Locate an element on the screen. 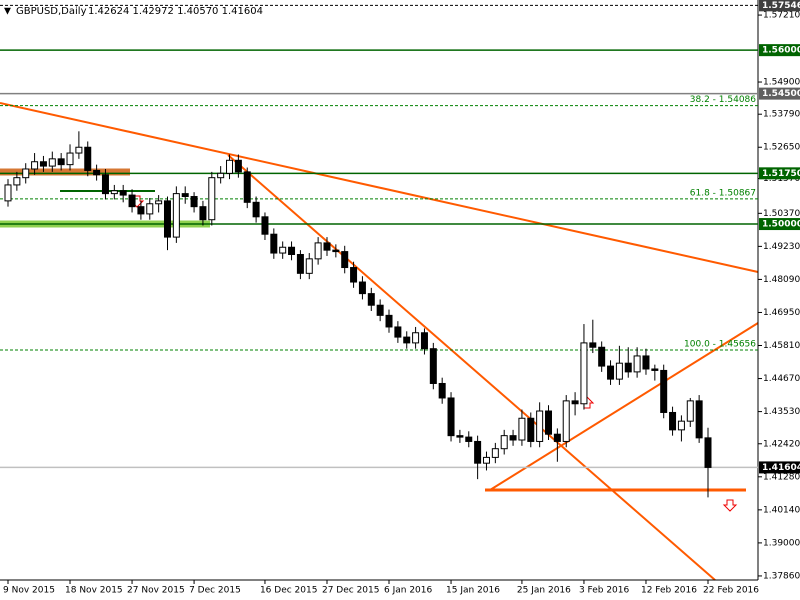  y-tick-label: 1.42420 is located at coordinates (781, 444).